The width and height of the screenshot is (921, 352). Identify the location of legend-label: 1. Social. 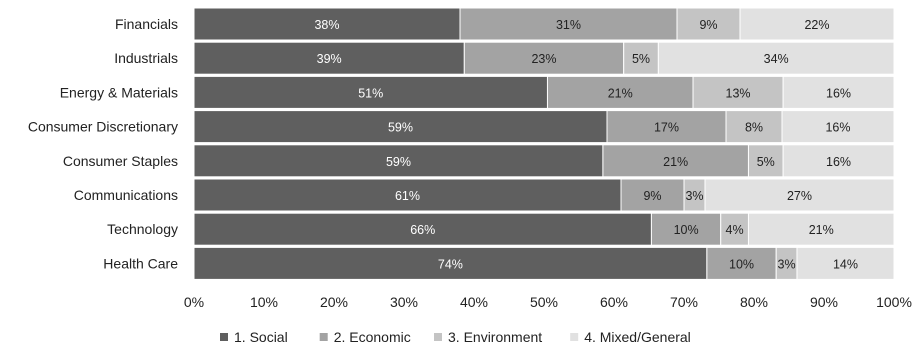
(261, 337).